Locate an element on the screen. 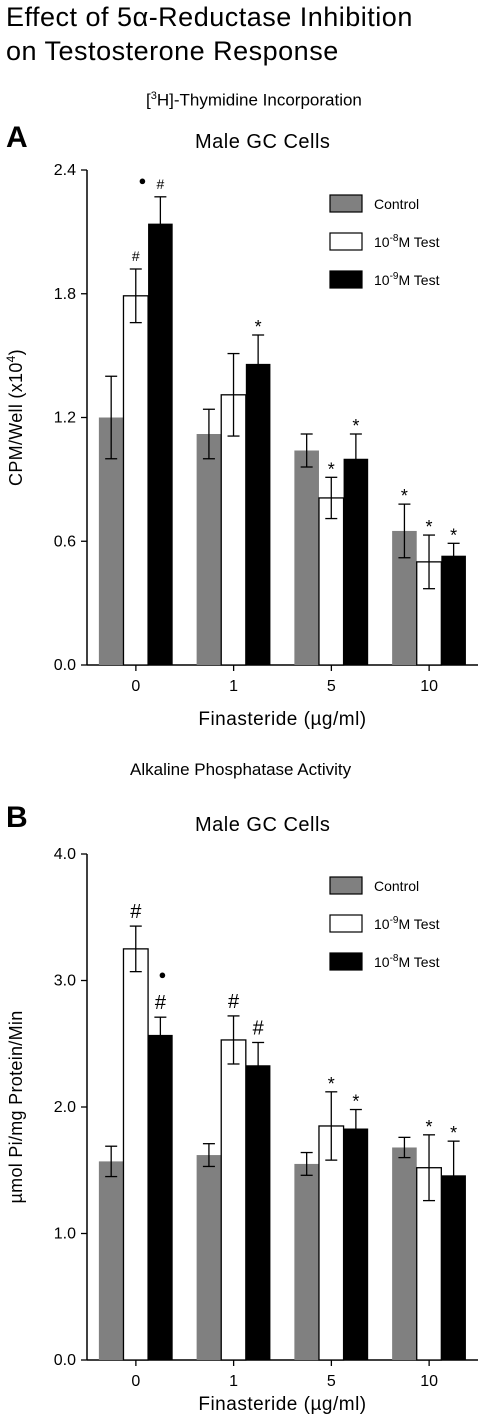 The height and width of the screenshot is (1415, 498). y-axis-label: CPM/Well (x104) is located at coordinates (15, 417).